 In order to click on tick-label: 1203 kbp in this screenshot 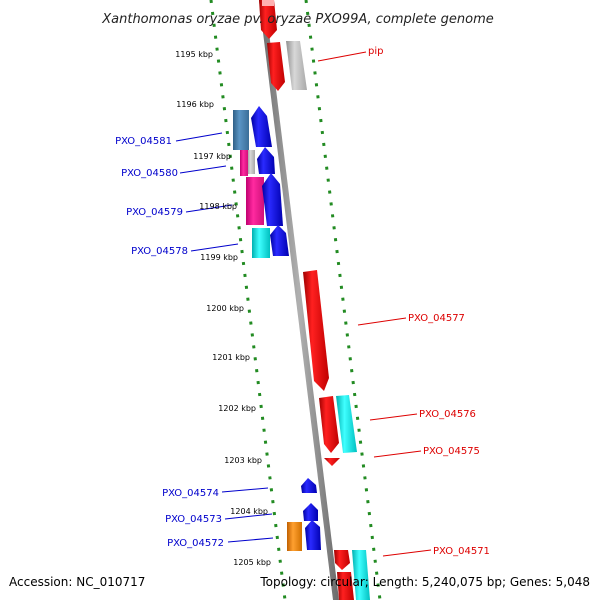, I will do `click(243, 460)`.